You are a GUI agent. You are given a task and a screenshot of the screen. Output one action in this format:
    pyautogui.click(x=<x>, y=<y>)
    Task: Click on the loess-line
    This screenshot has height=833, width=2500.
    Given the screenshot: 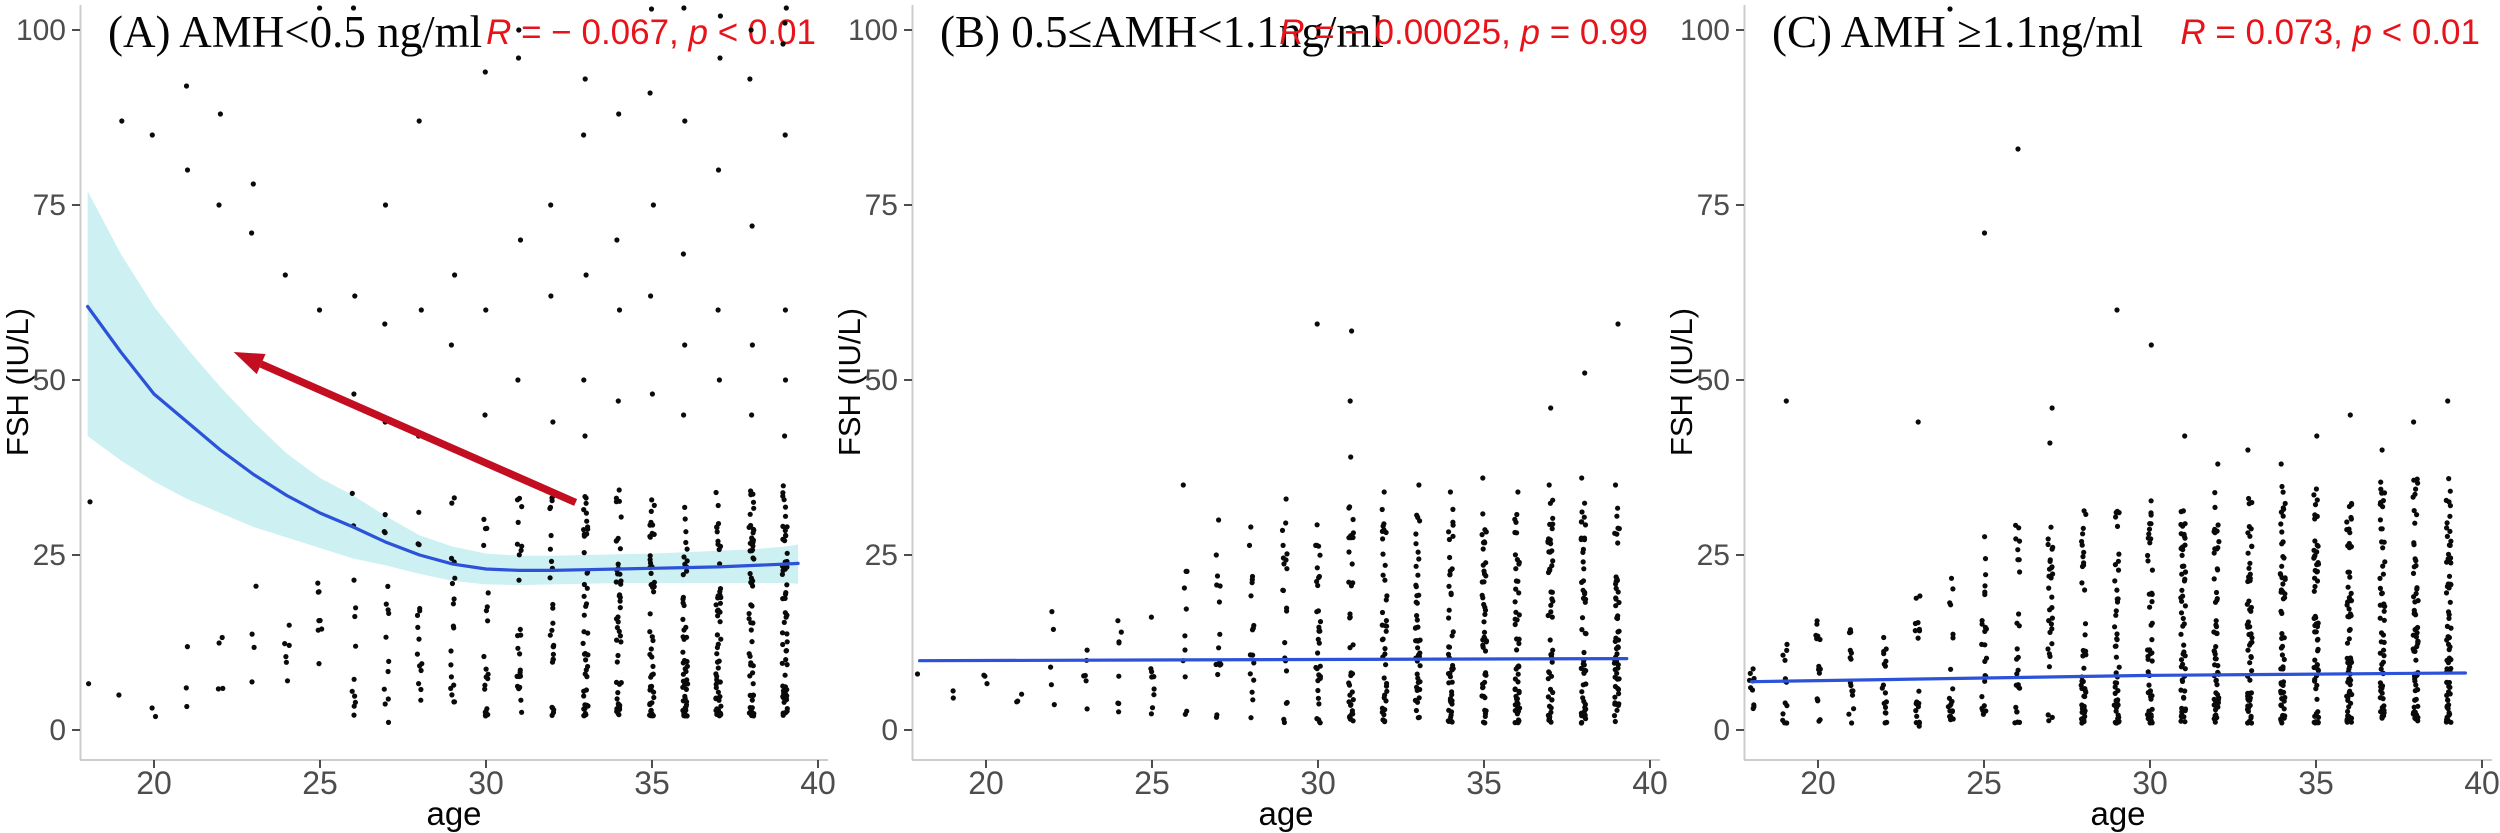 What is the action you would take?
    pyautogui.click(x=443, y=438)
    